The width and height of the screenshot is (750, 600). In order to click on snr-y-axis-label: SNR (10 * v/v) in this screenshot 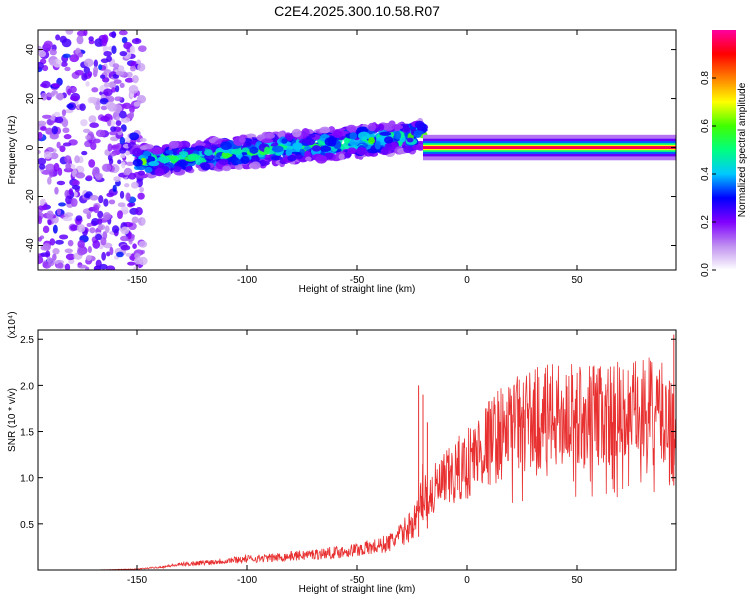, I will do `click(12, 420)`.